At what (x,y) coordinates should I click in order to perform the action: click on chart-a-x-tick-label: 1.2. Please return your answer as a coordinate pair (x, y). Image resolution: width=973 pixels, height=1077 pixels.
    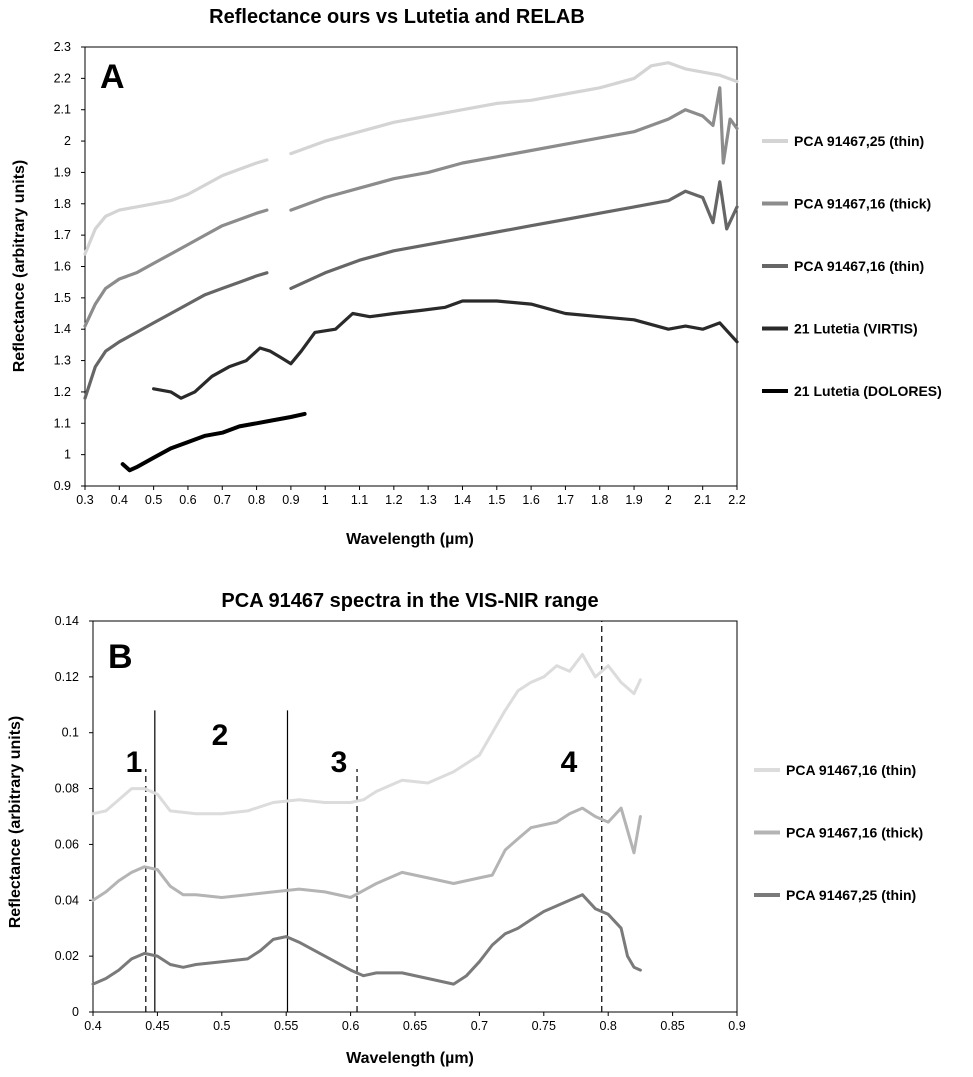
    Looking at the image, I should click on (393, 500).